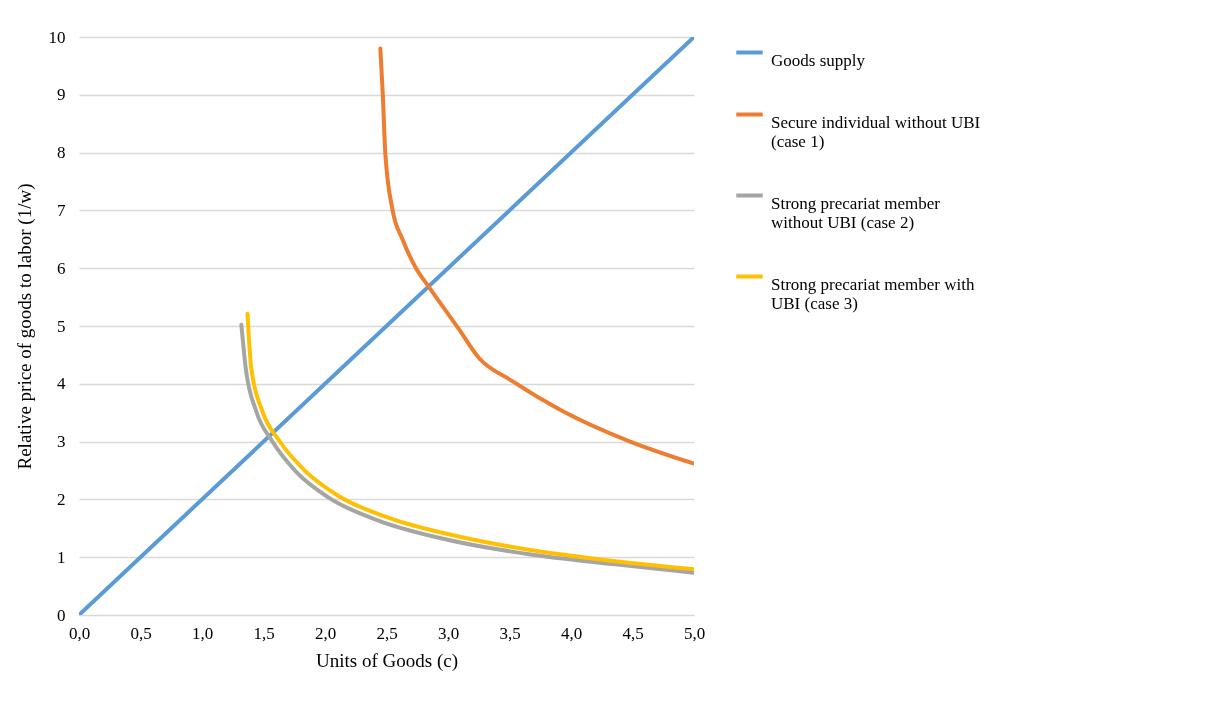  Describe the element at coordinates (387, 660) in the screenshot. I see `x-axis-title: Units of Goods (c)` at that location.